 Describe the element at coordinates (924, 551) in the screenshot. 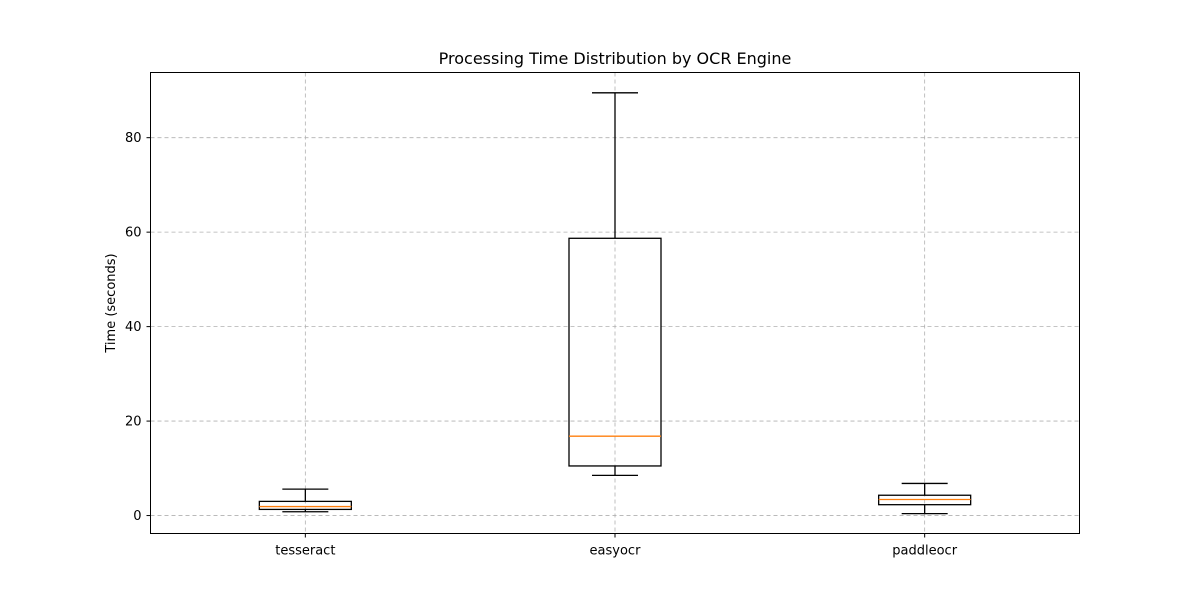

I see `x-tick-label: paddleocr` at that location.